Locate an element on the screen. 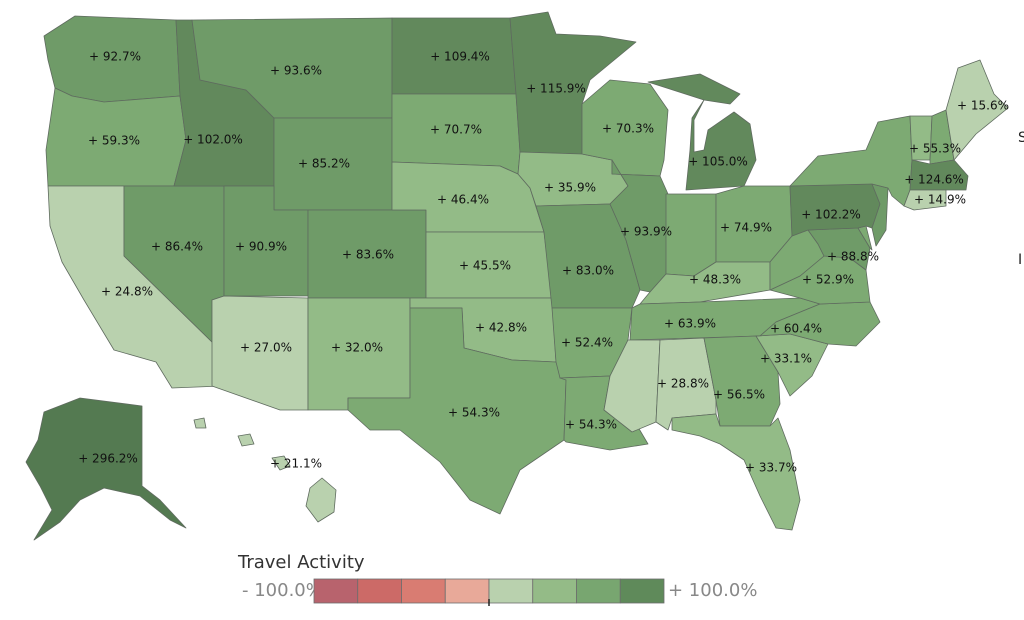 The image size is (1024, 620). edge-text-fragment-2: I is located at coordinates (1020, 260).